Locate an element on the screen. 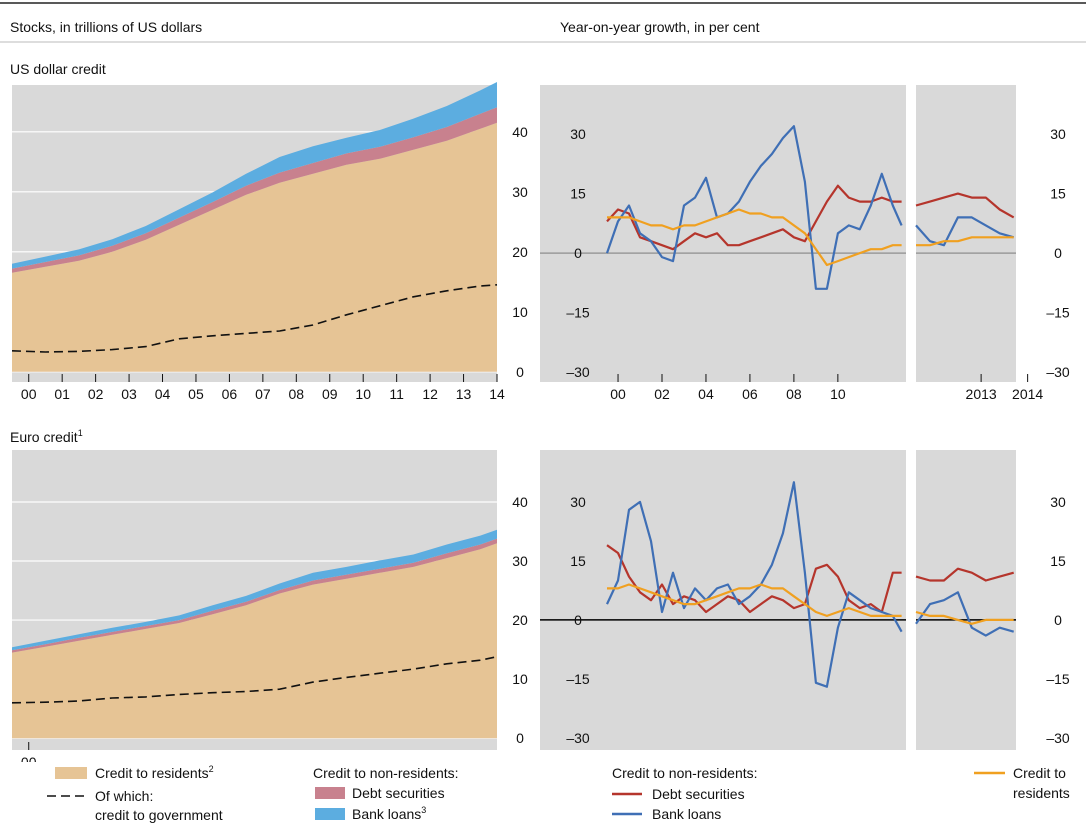 The height and width of the screenshot is (824, 1086). legend-label-text: Bank loans is located at coordinates (386, 814).